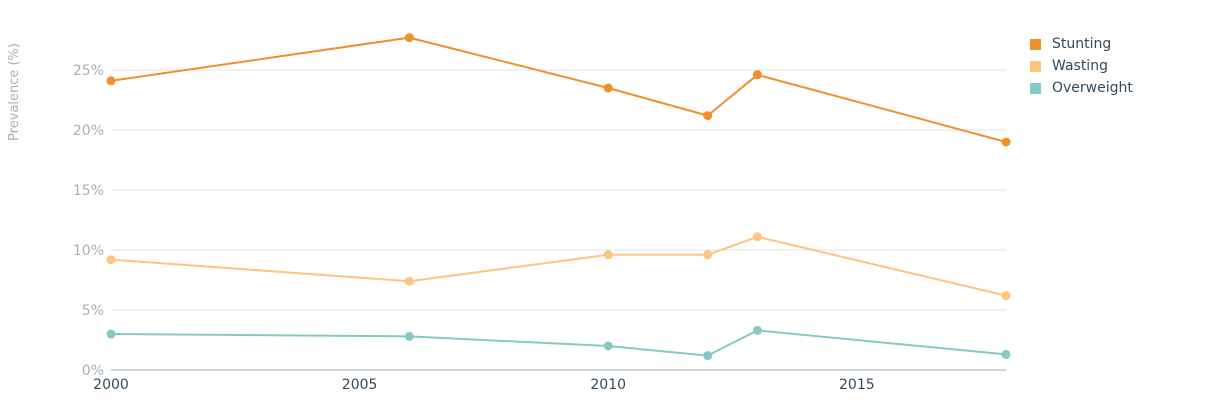  What do you see at coordinates (1092, 88) in the screenshot?
I see `legend-label: Overweight` at bounding box center [1092, 88].